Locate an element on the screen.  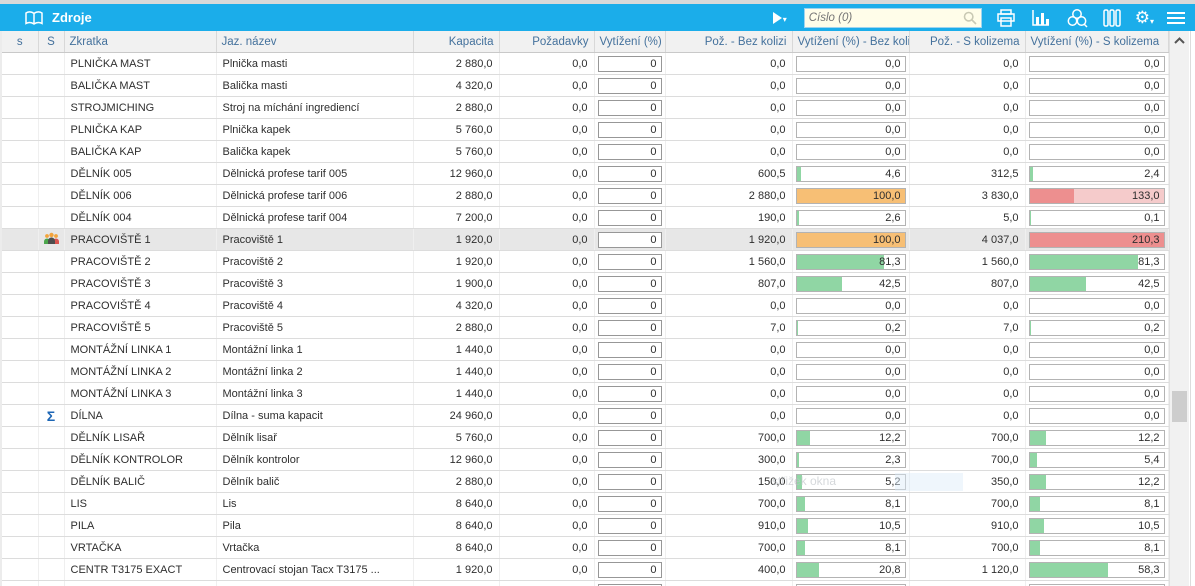
cell-vyt_bez: 4,6 is located at coordinates (851, 173).